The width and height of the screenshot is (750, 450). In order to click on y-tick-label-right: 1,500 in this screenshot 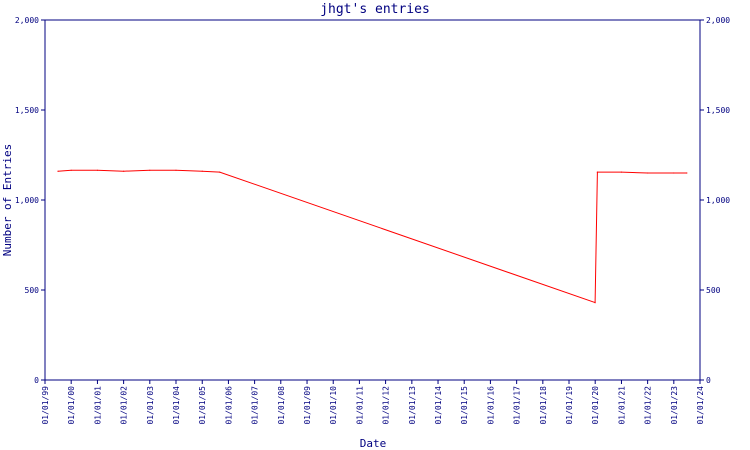, I will do `click(718, 110)`.